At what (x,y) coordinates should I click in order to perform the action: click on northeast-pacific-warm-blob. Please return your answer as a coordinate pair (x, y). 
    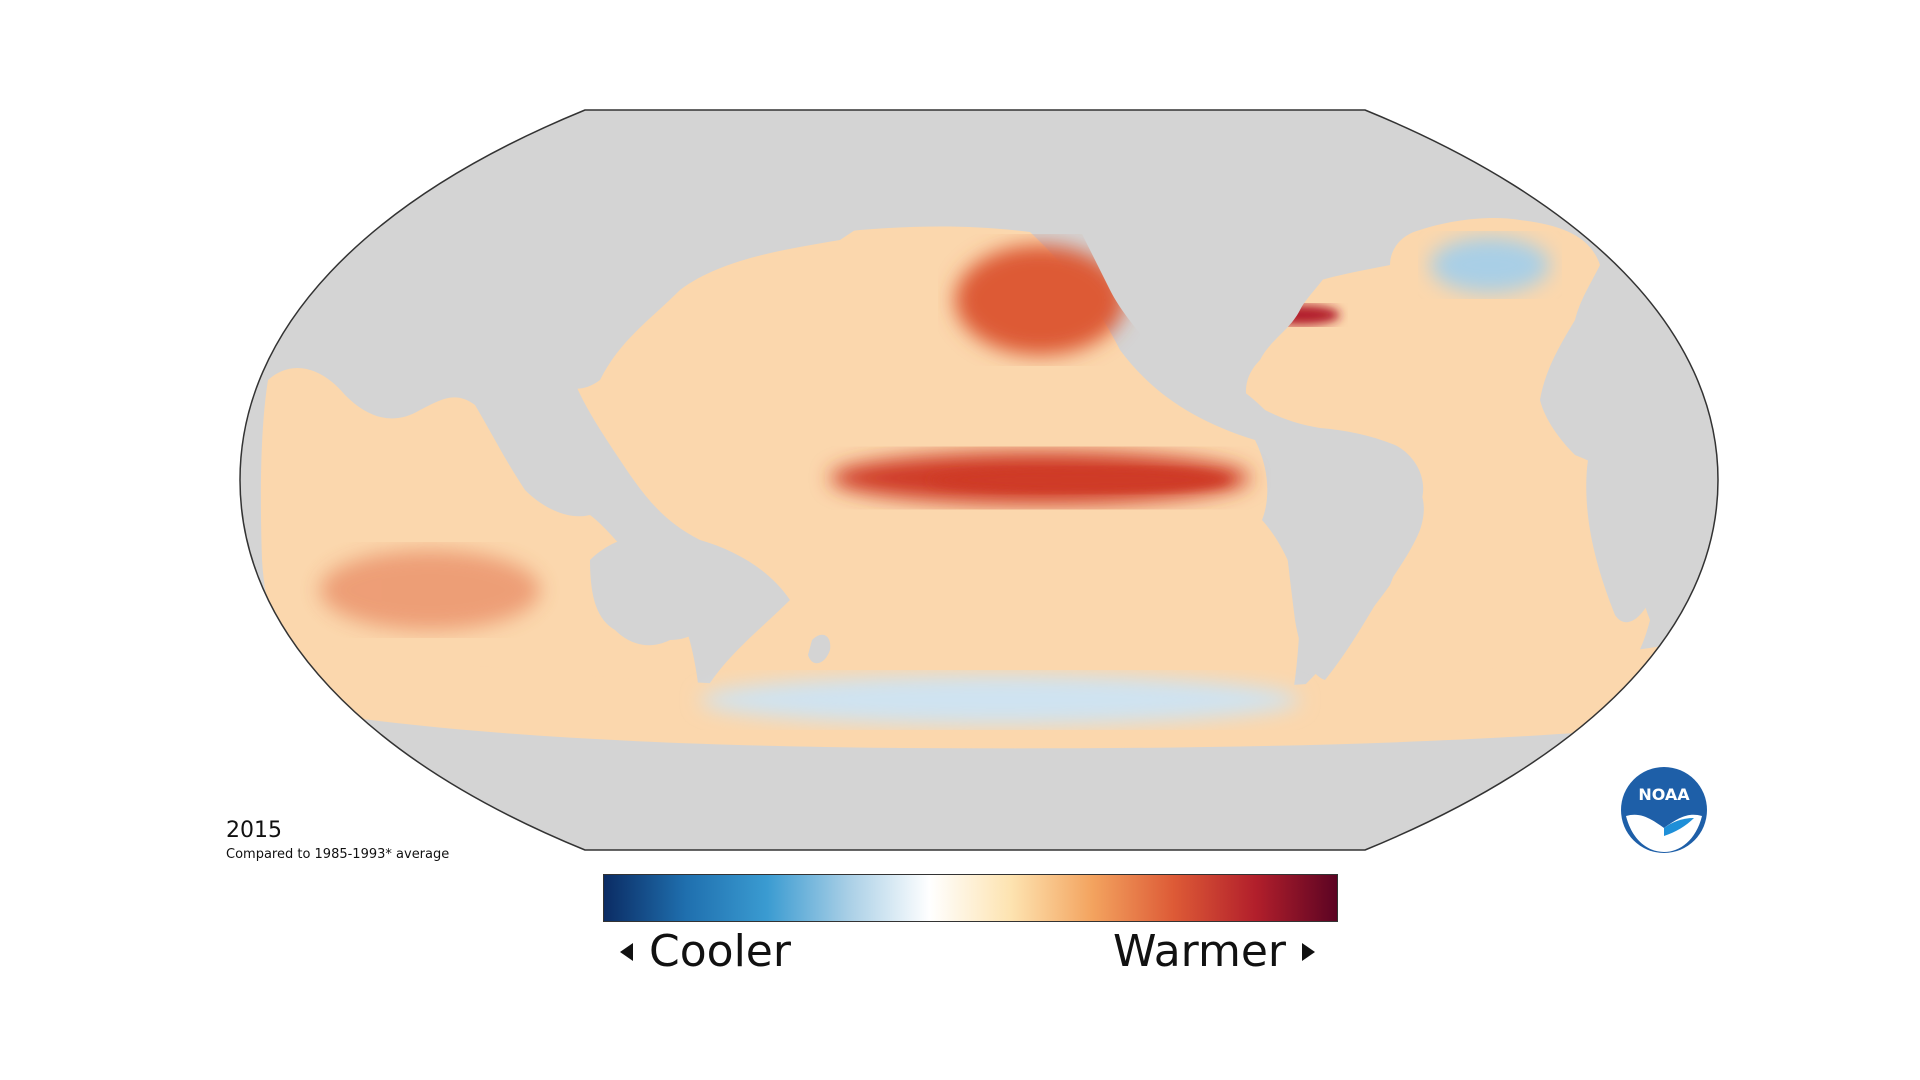
    Looking at the image, I should click on (1040, 300).